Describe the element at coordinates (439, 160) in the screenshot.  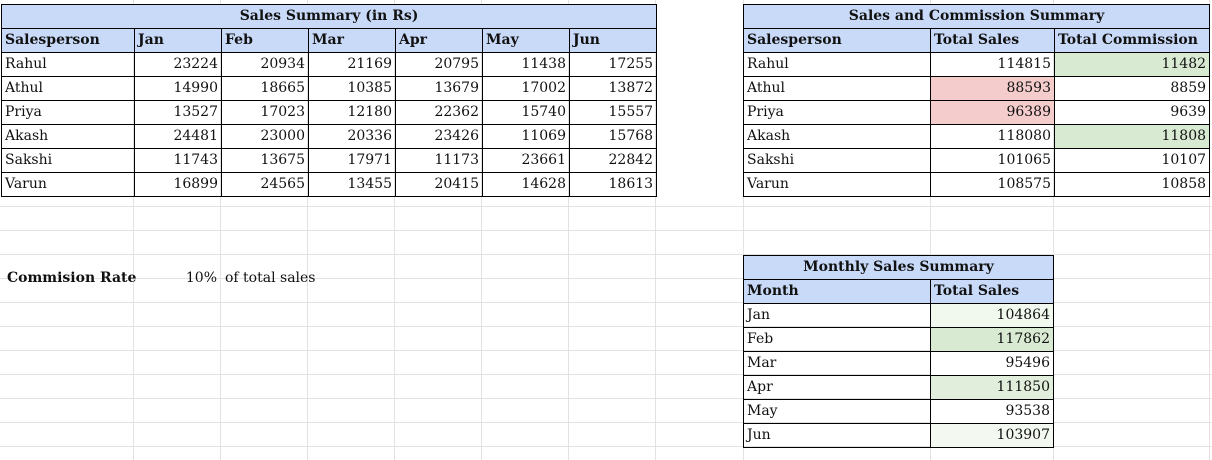
I see `value-cell: 11173` at that location.